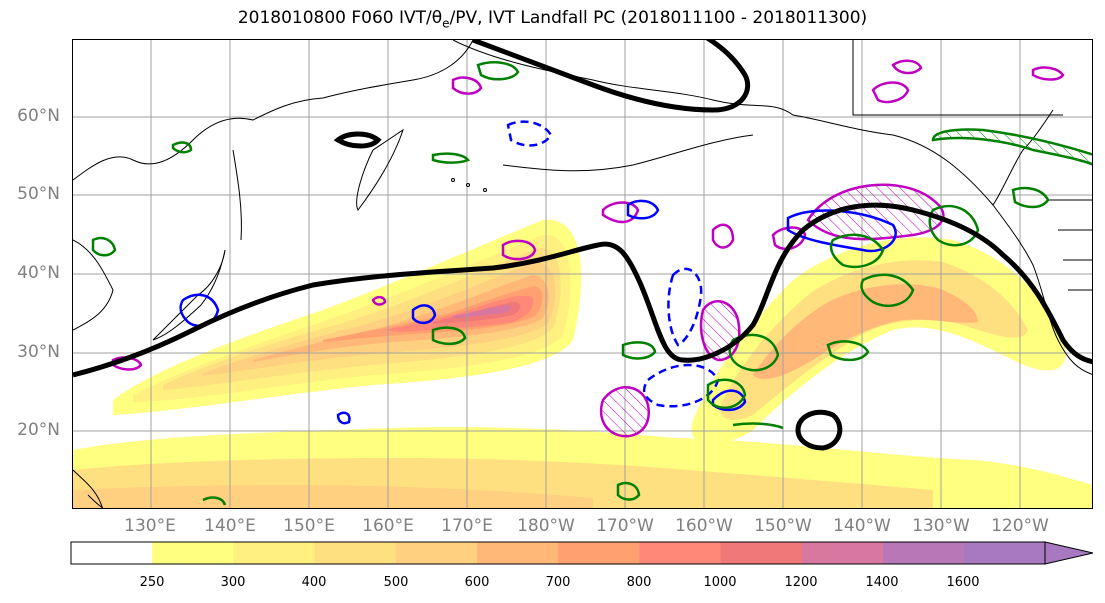 Image resolution: width=1105 pixels, height=603 pixels. I want to click on cbar-tick-800: 800, so click(639, 582).